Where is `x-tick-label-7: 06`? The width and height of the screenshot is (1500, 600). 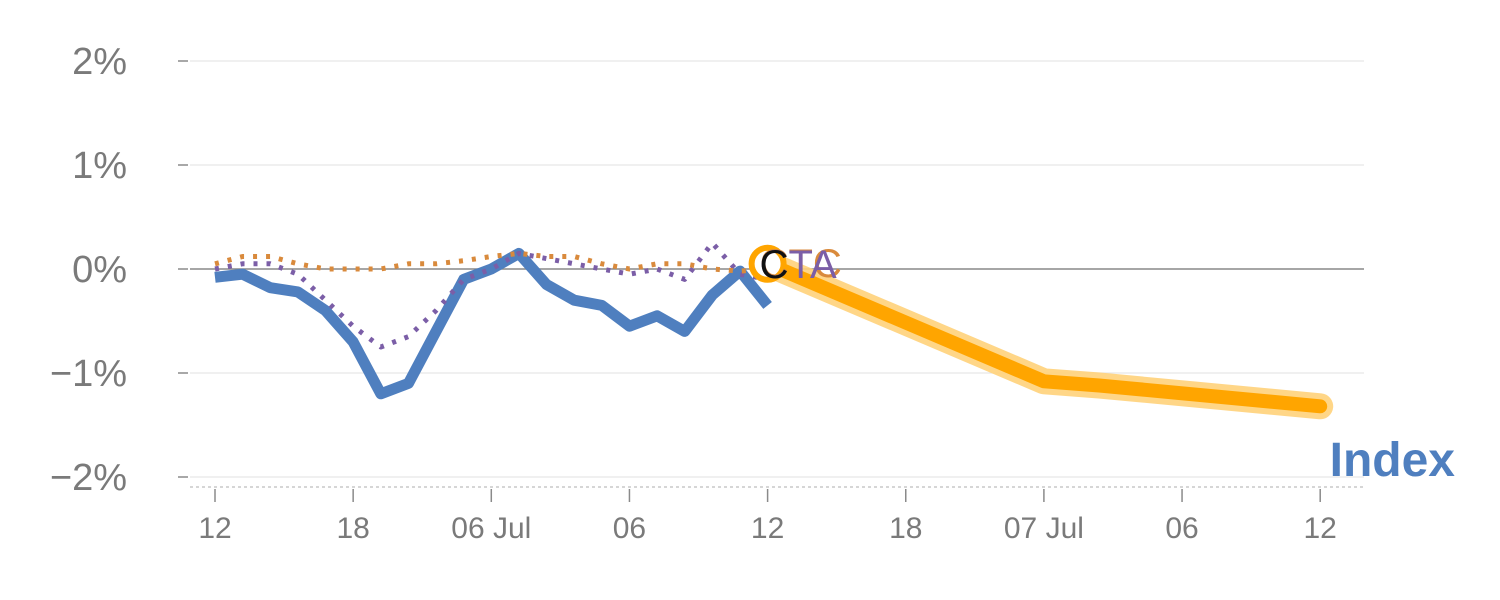
x-tick-label-7: 06 is located at coordinates (1181, 528).